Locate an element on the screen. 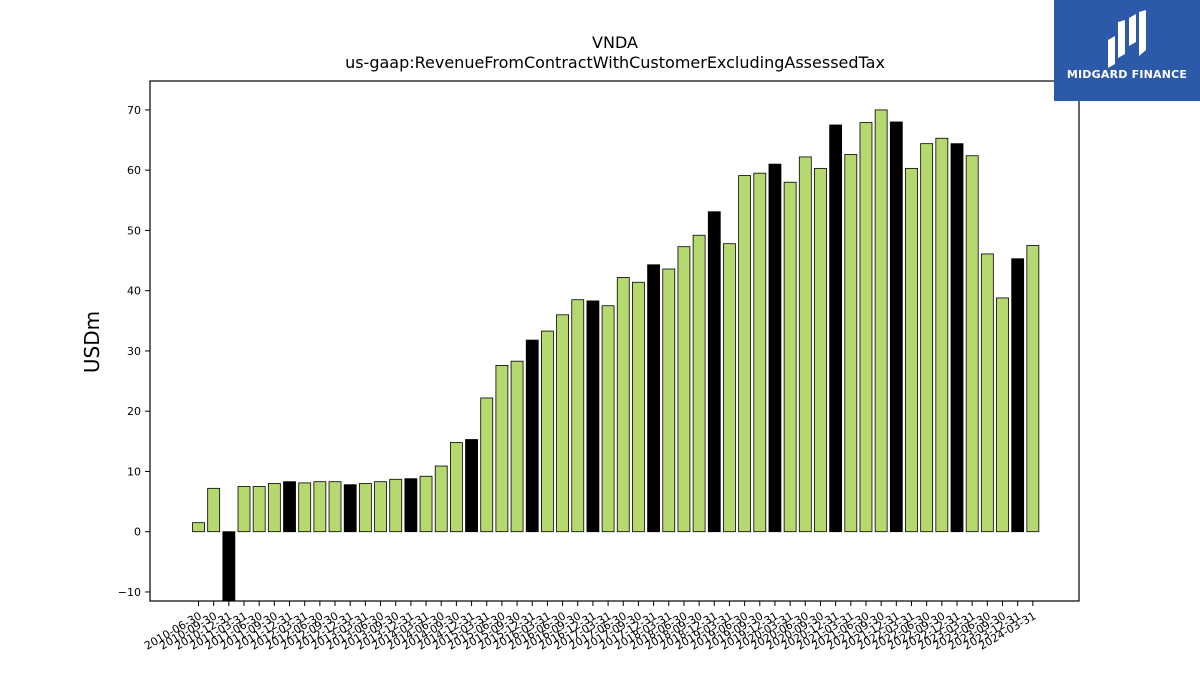 The image size is (1200, 675). y-tick-label: 20 is located at coordinates (134, 411).